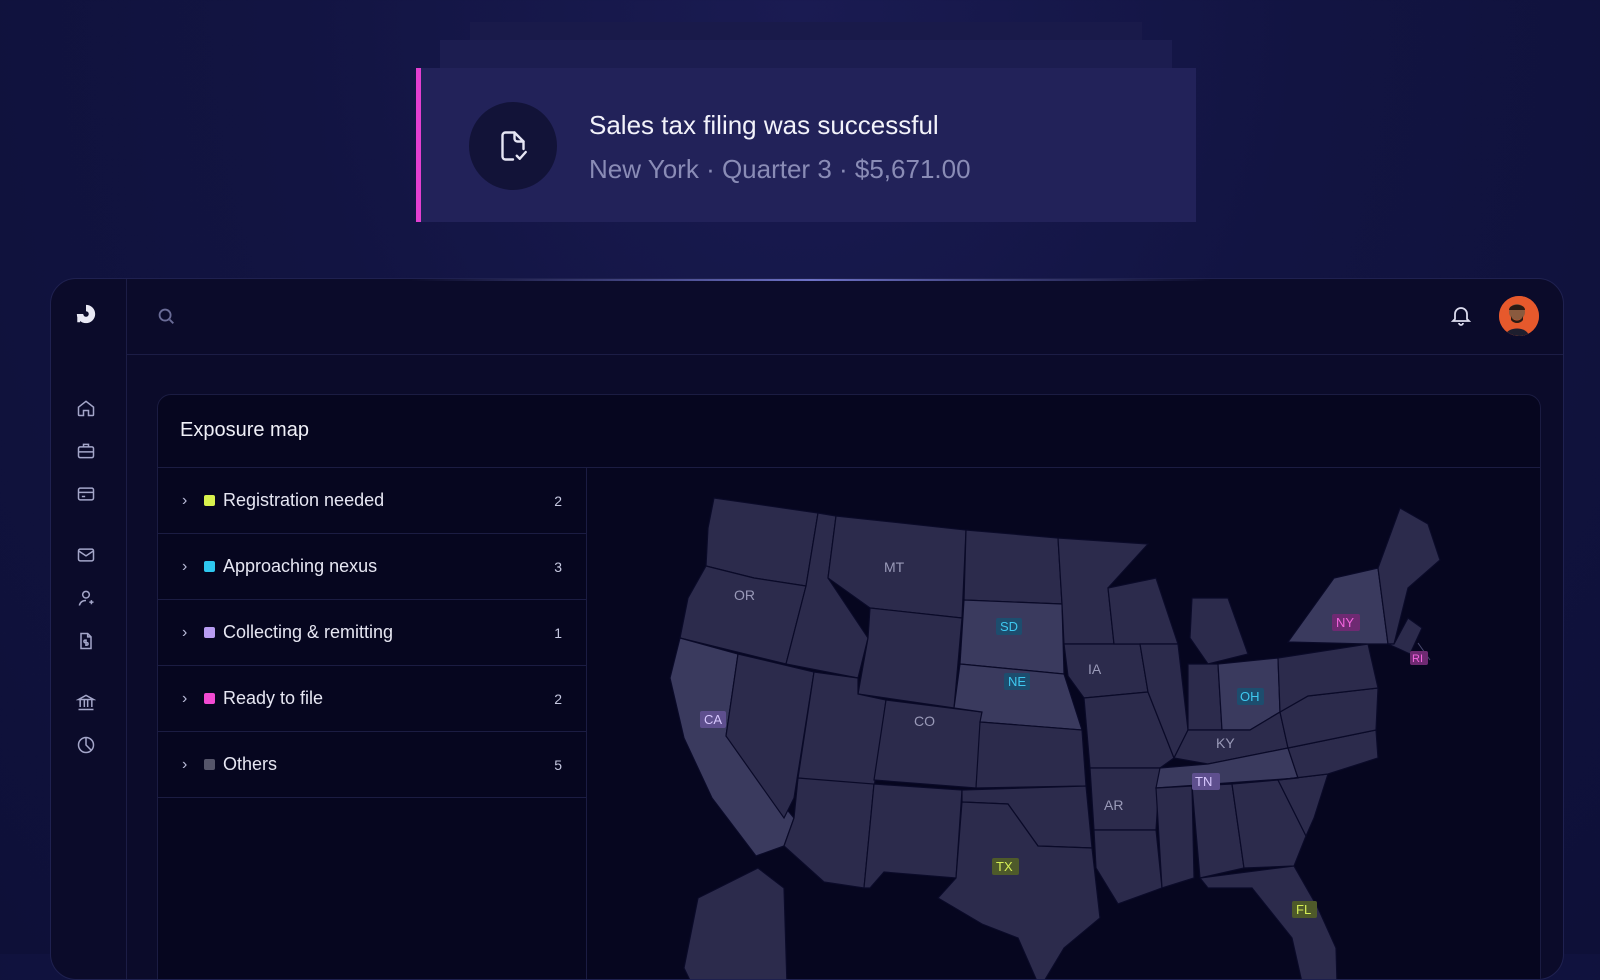 The image size is (1600, 980). Describe the element at coordinates (558, 632) in the screenshot. I see `category-count: 1` at that location.